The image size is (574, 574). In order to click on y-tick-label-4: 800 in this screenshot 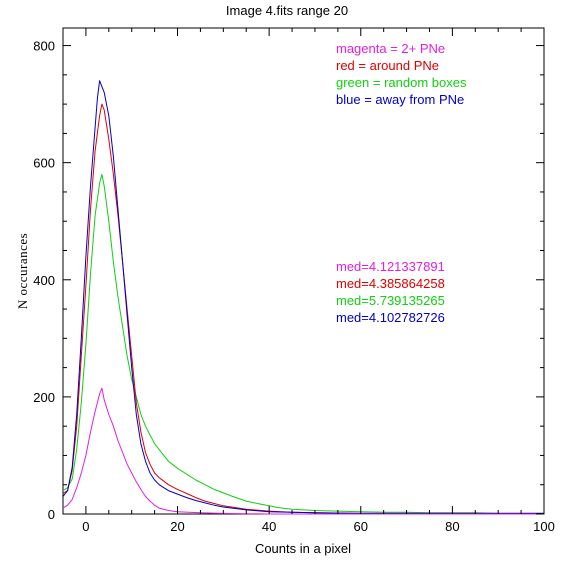, I will do `click(44, 46)`.